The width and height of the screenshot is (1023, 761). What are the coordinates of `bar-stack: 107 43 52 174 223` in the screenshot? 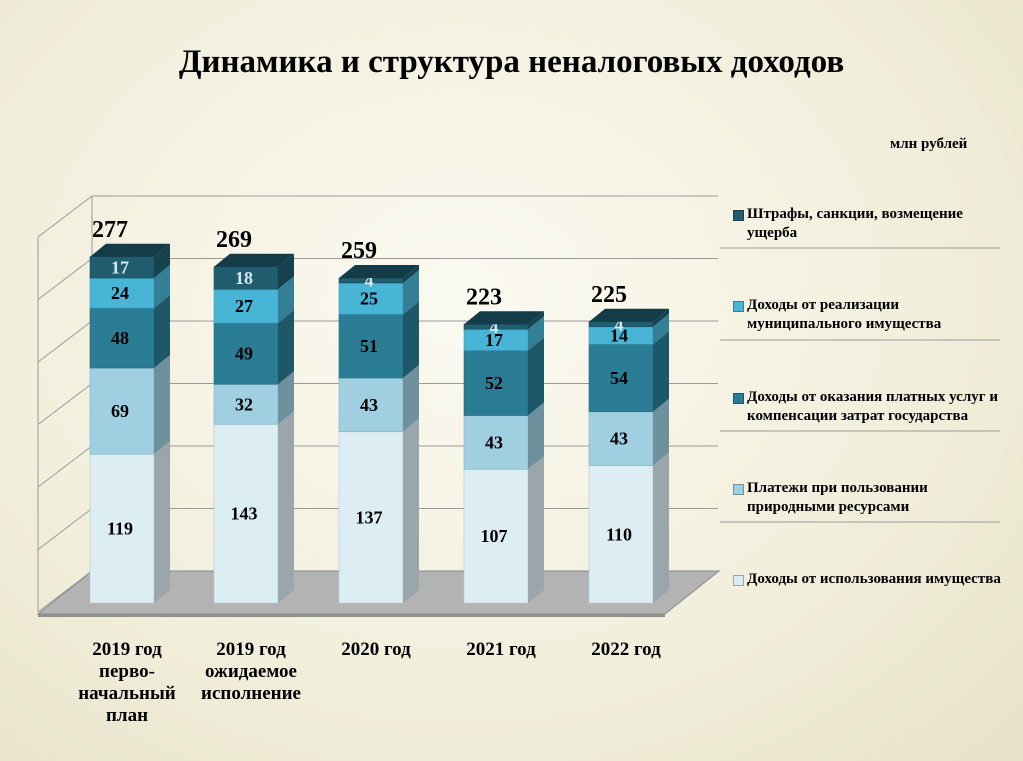 It's located at (503, 444).